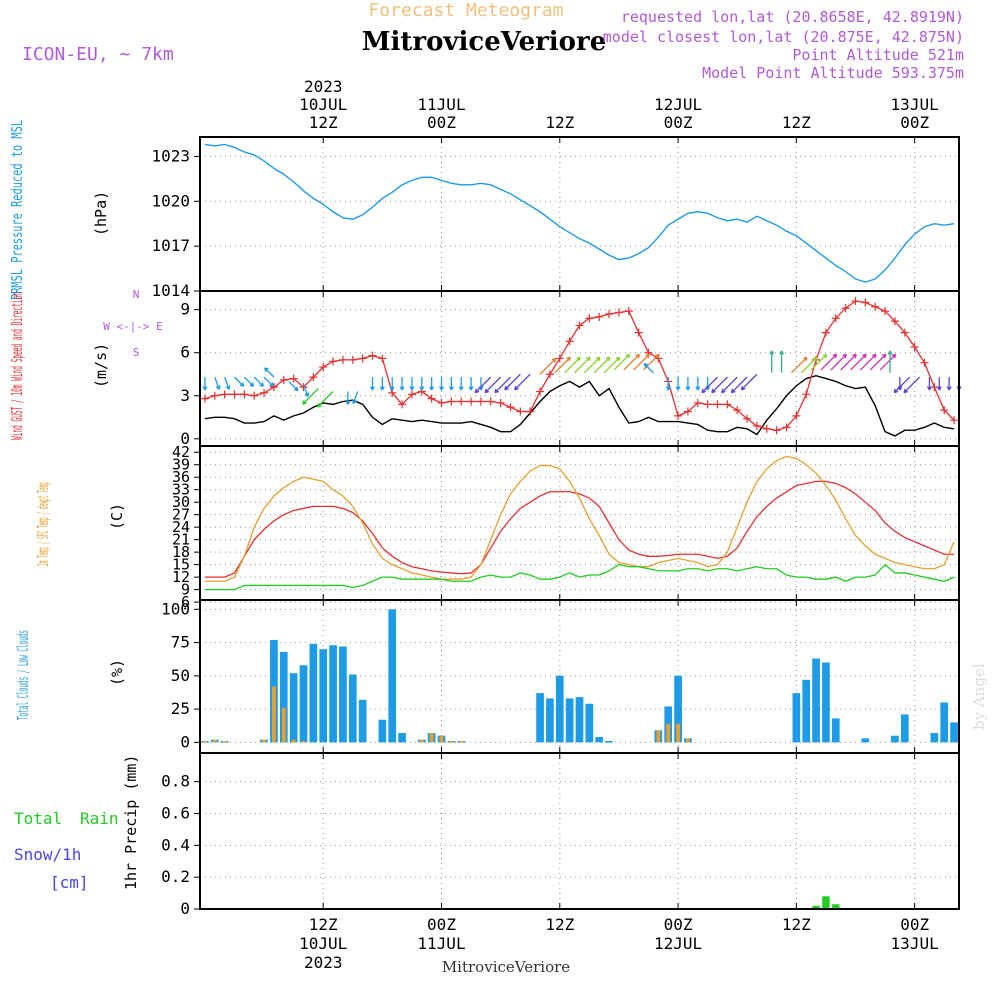  What do you see at coordinates (170, 290) in the screenshot?
I see `pressure-ytick-label: 1014` at bounding box center [170, 290].